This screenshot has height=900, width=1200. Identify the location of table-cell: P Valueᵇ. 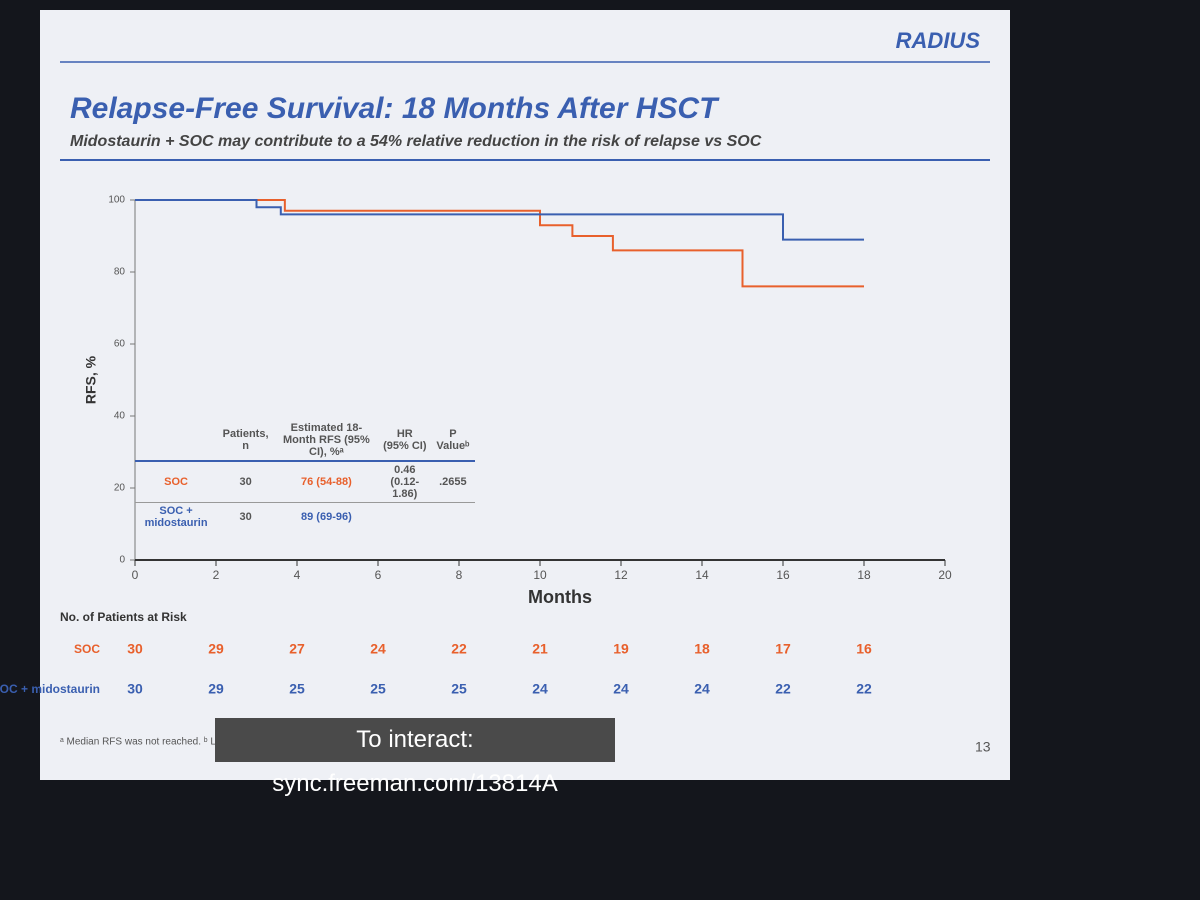
(452, 441).